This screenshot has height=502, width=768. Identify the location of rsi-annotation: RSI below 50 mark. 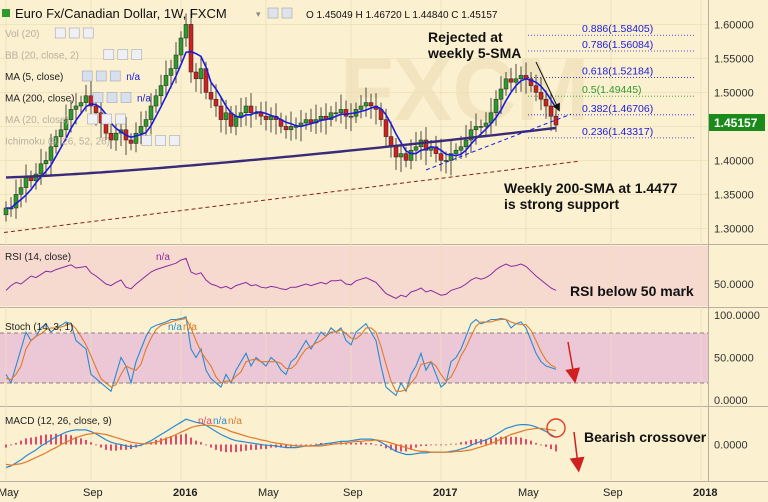
(632, 291).